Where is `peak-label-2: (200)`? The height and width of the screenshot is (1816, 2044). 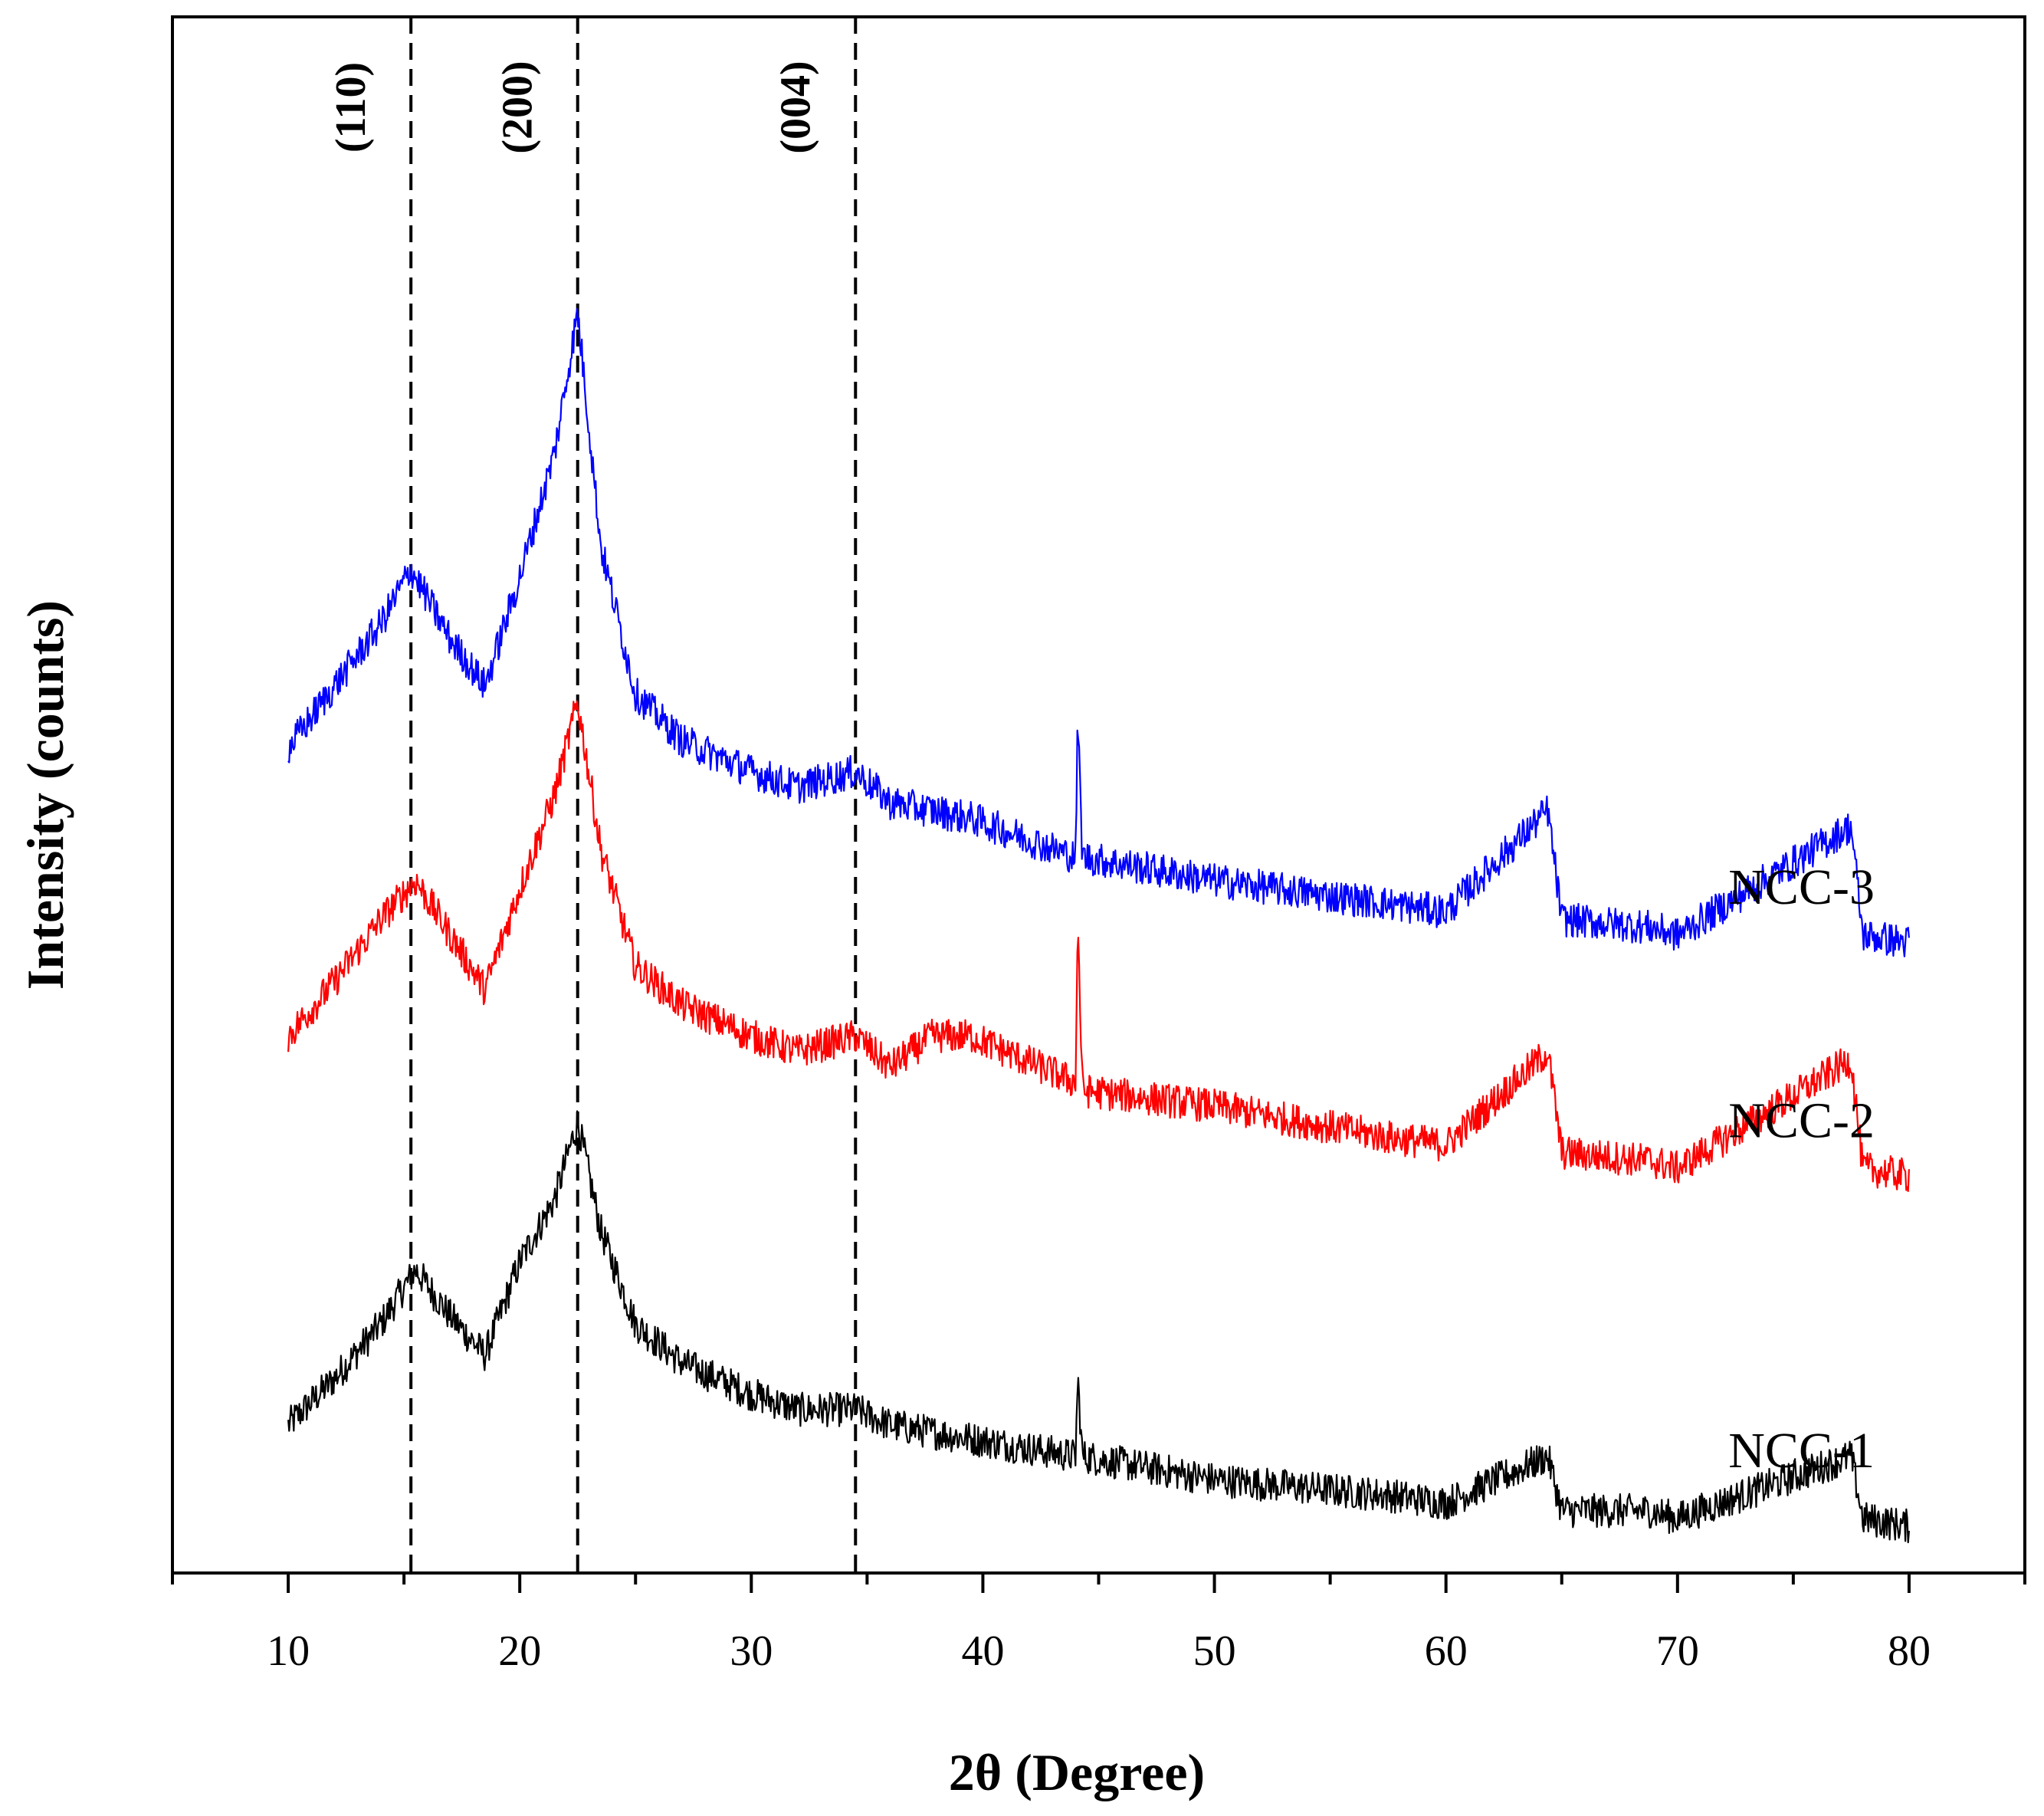 peak-label-2: (200) is located at coordinates (518, 107).